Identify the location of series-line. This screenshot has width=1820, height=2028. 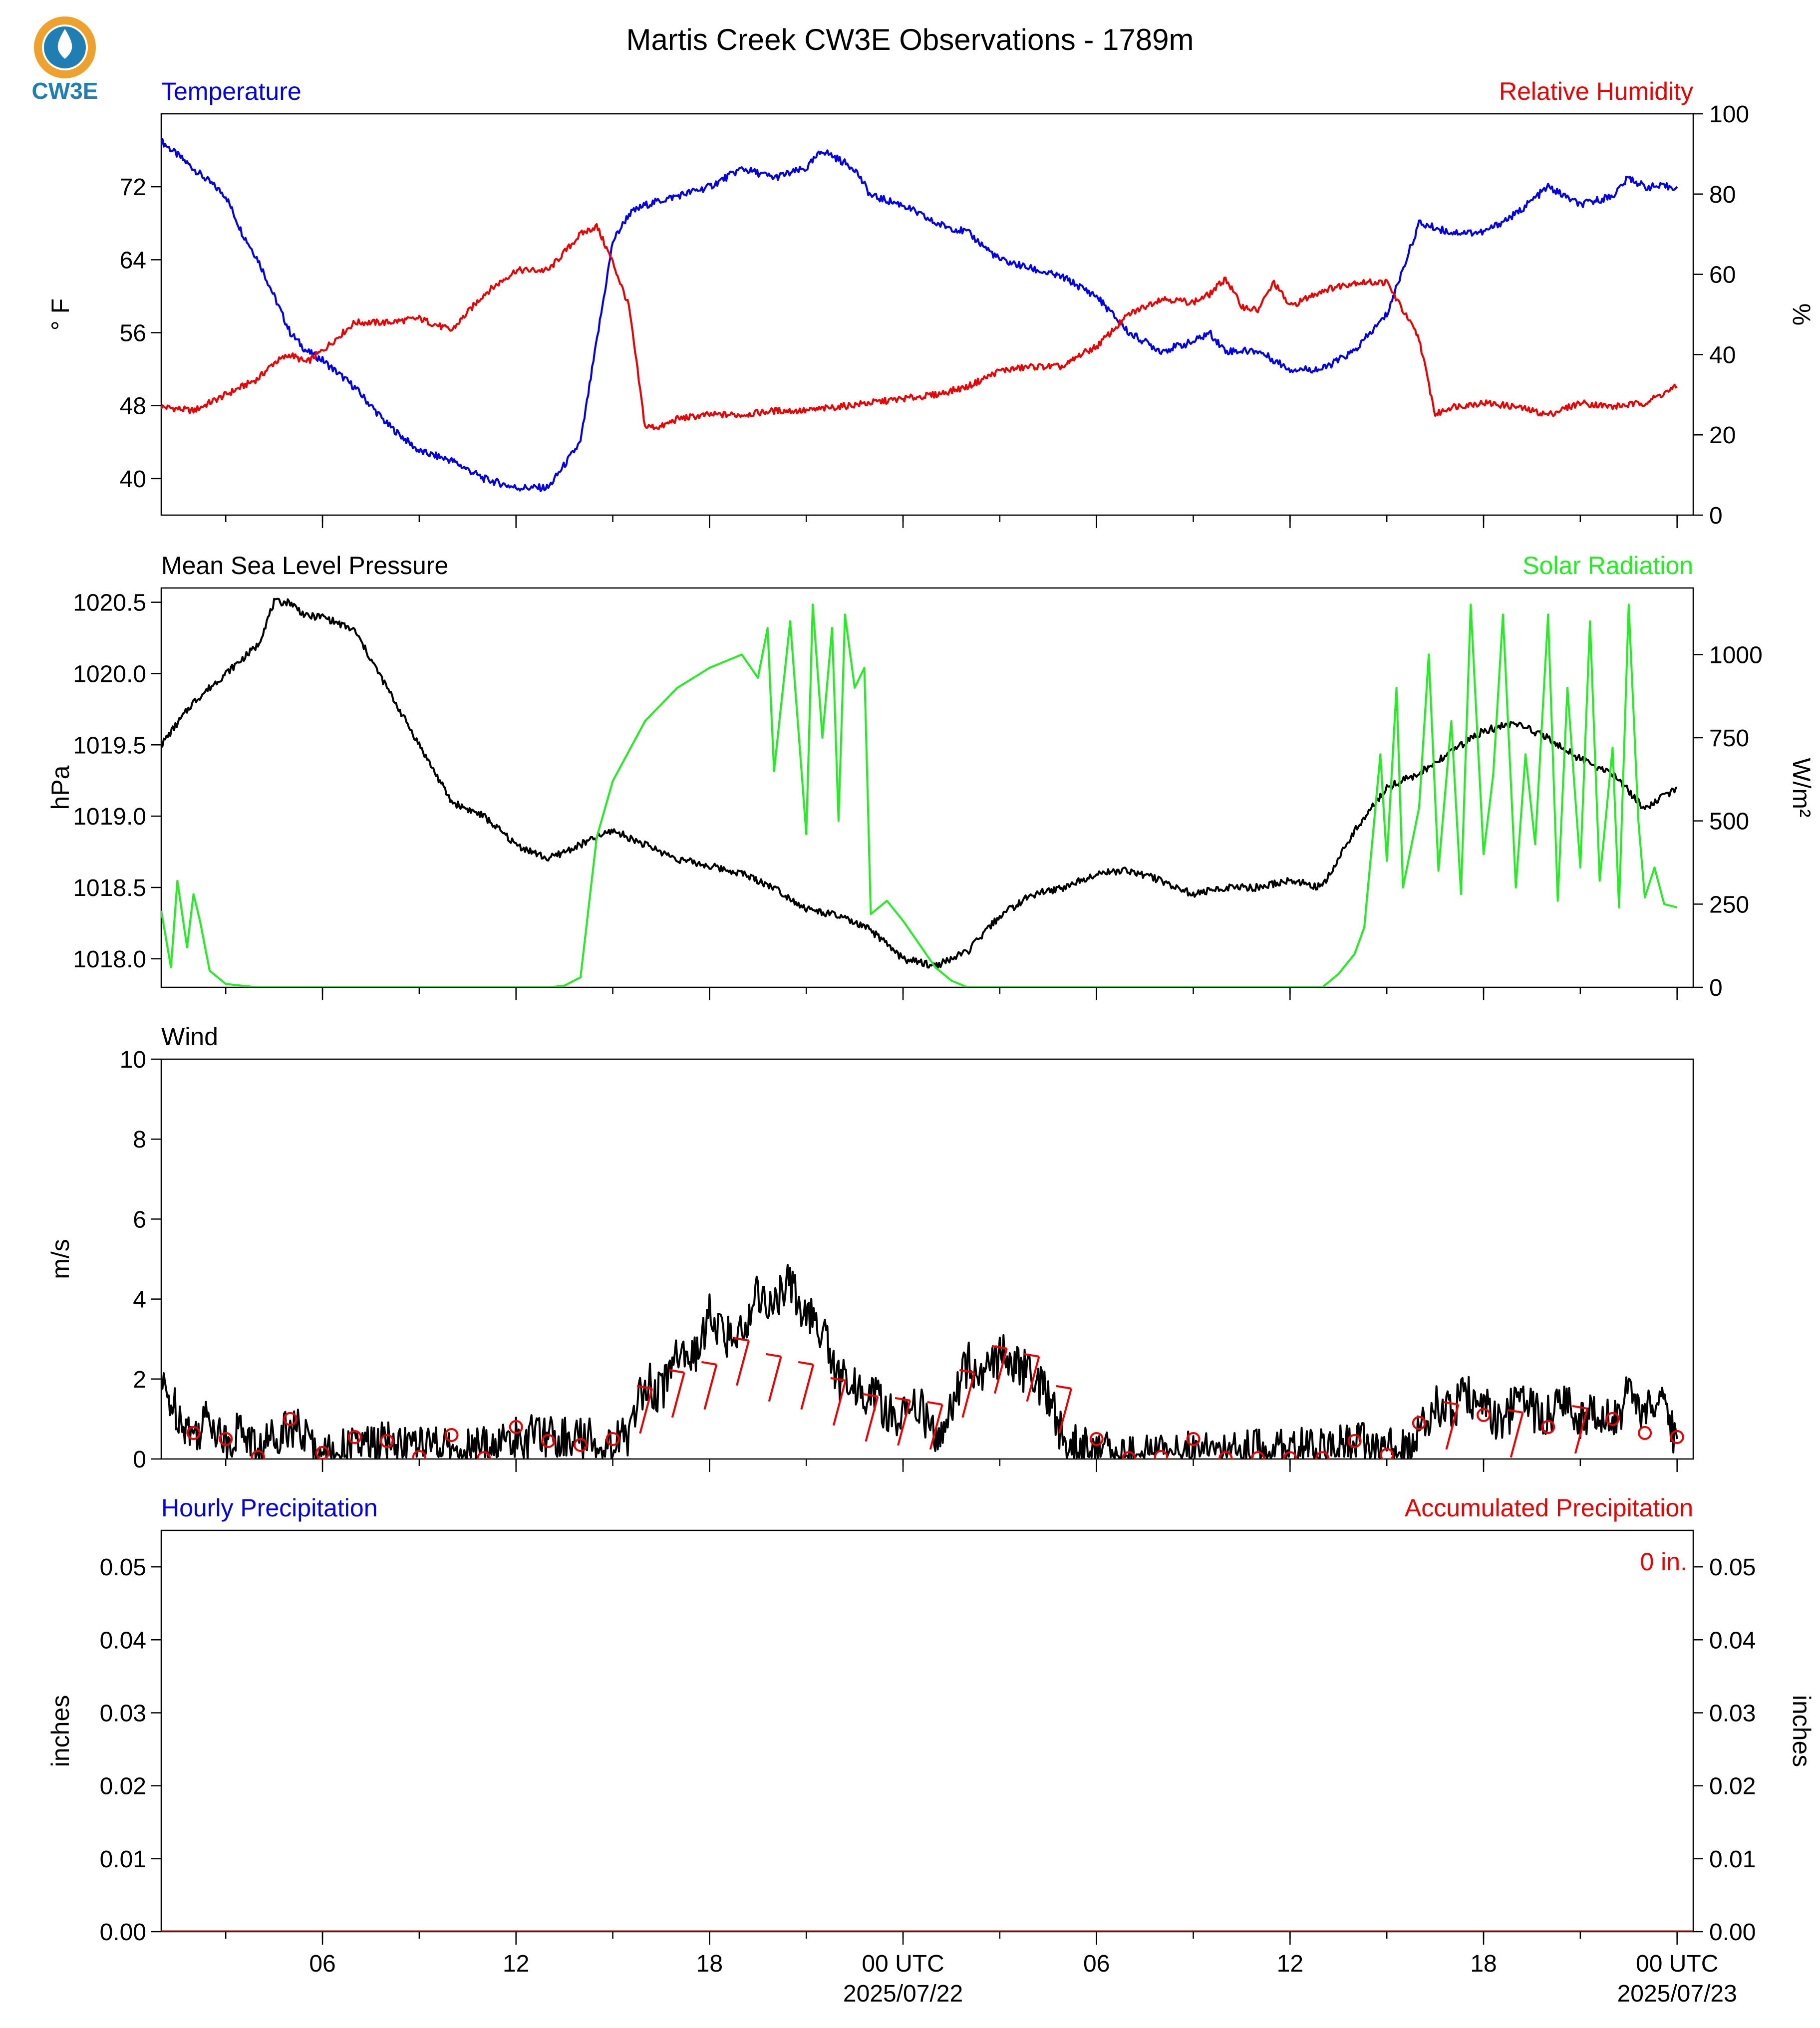
(919, 1361).